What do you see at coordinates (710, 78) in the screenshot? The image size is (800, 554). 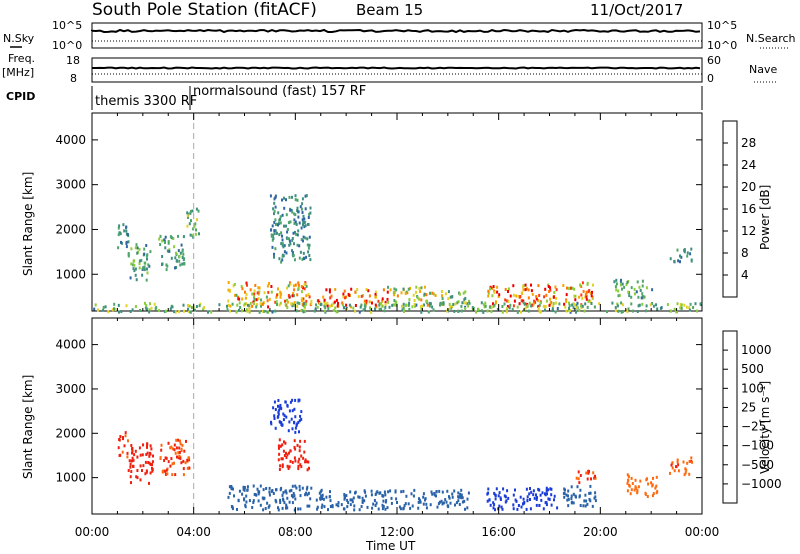 I see `nave-tick-low: 0` at bounding box center [710, 78].